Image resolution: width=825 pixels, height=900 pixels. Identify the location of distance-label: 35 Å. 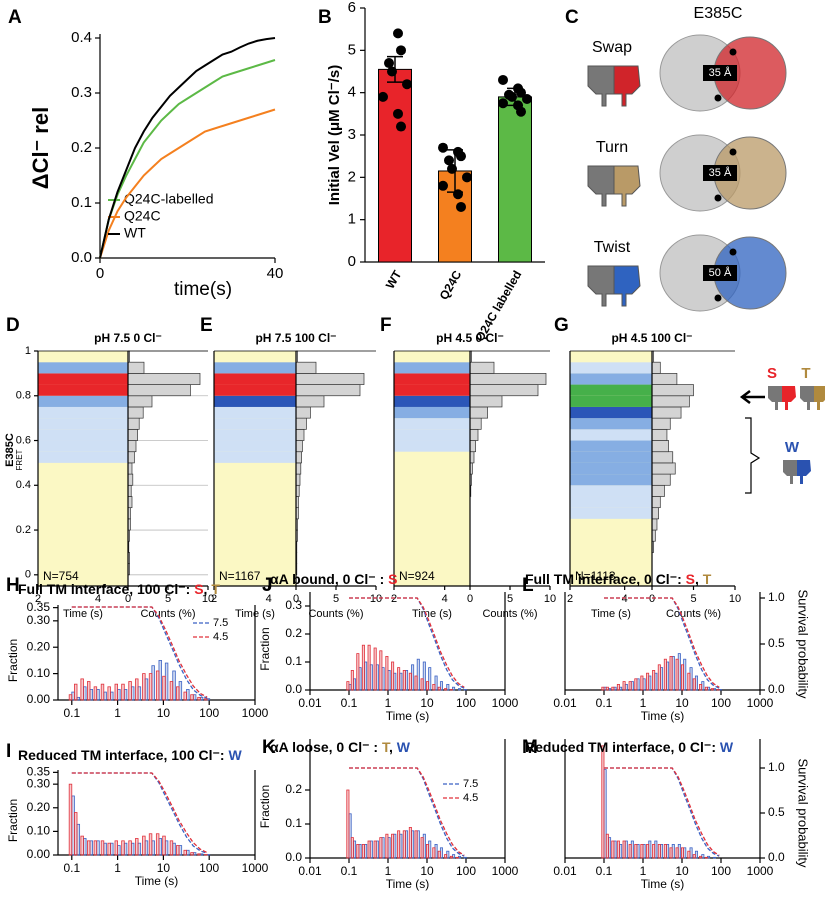
(720, 72).